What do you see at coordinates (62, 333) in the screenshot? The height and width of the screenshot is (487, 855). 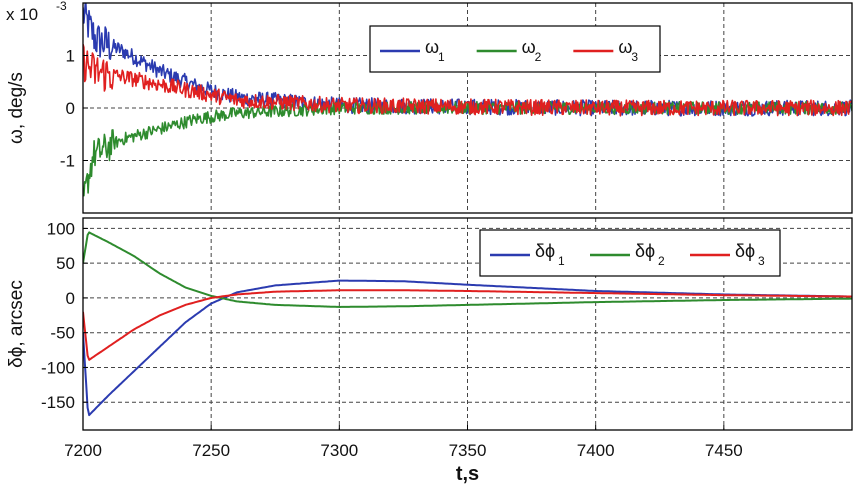 I see `y-tick-label: -50` at bounding box center [62, 333].